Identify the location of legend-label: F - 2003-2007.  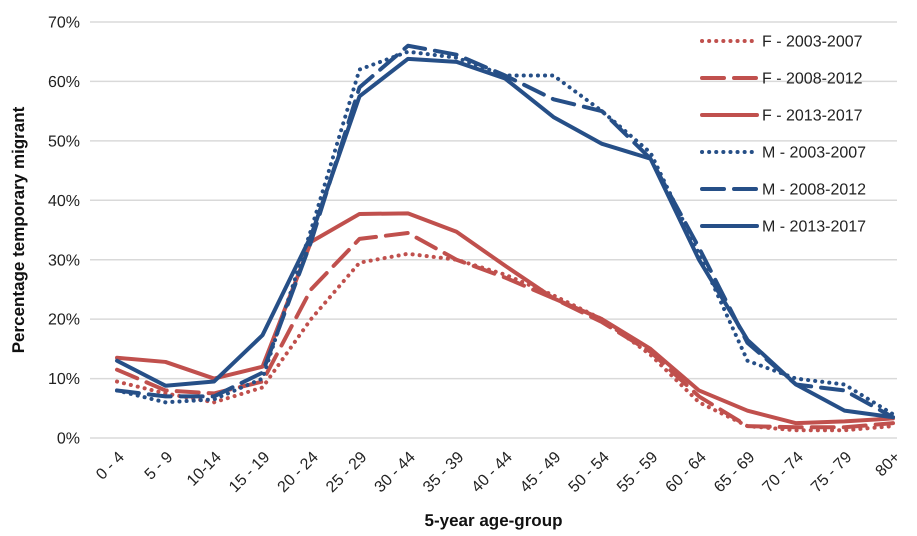
(812, 42).